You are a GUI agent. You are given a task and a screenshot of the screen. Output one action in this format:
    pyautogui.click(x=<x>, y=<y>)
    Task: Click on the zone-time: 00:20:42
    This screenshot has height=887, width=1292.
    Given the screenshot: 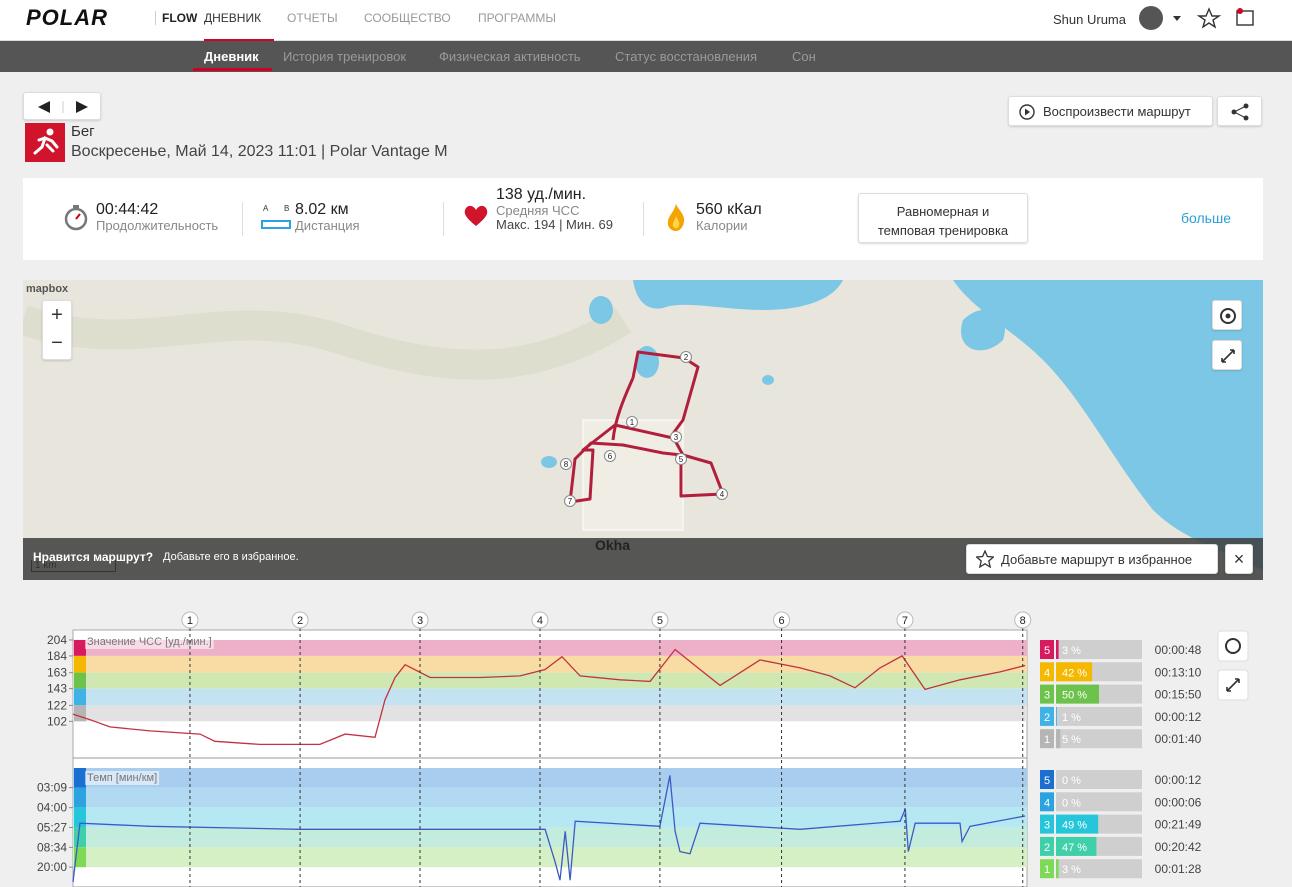 What is the action you would take?
    pyautogui.click(x=1178, y=847)
    